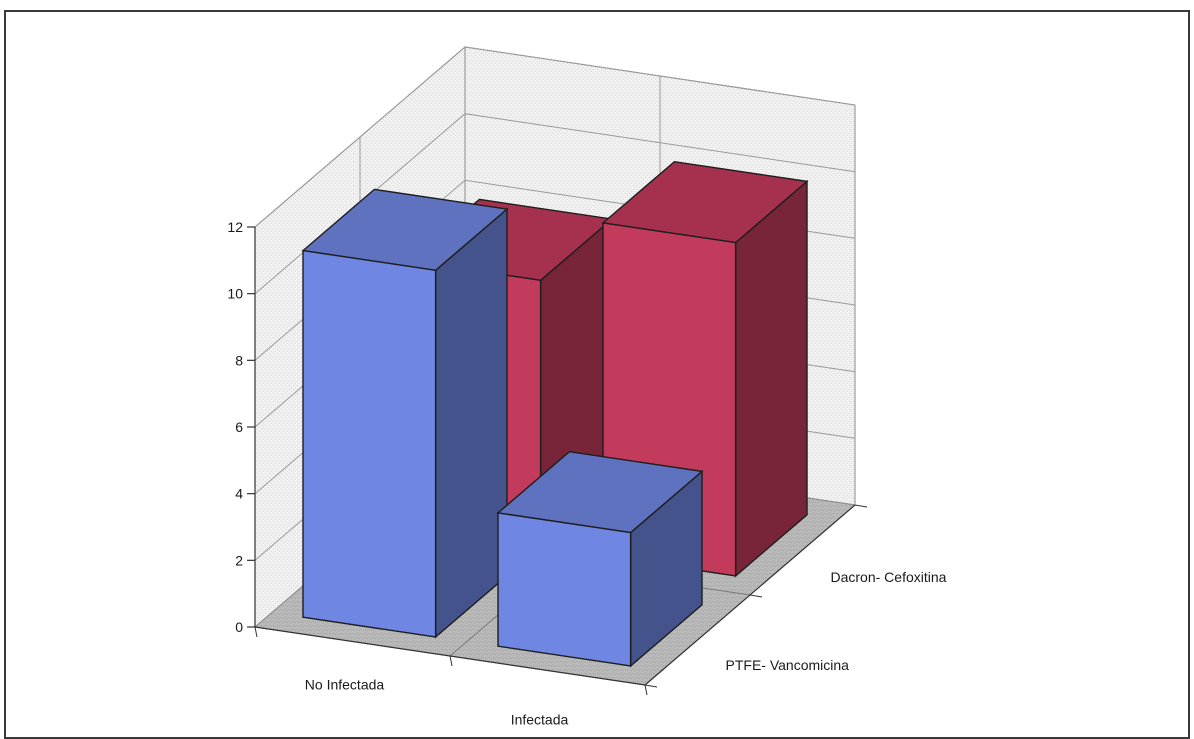  Describe the element at coordinates (239, 360) in the screenshot. I see `y-tick-label: 8` at that location.